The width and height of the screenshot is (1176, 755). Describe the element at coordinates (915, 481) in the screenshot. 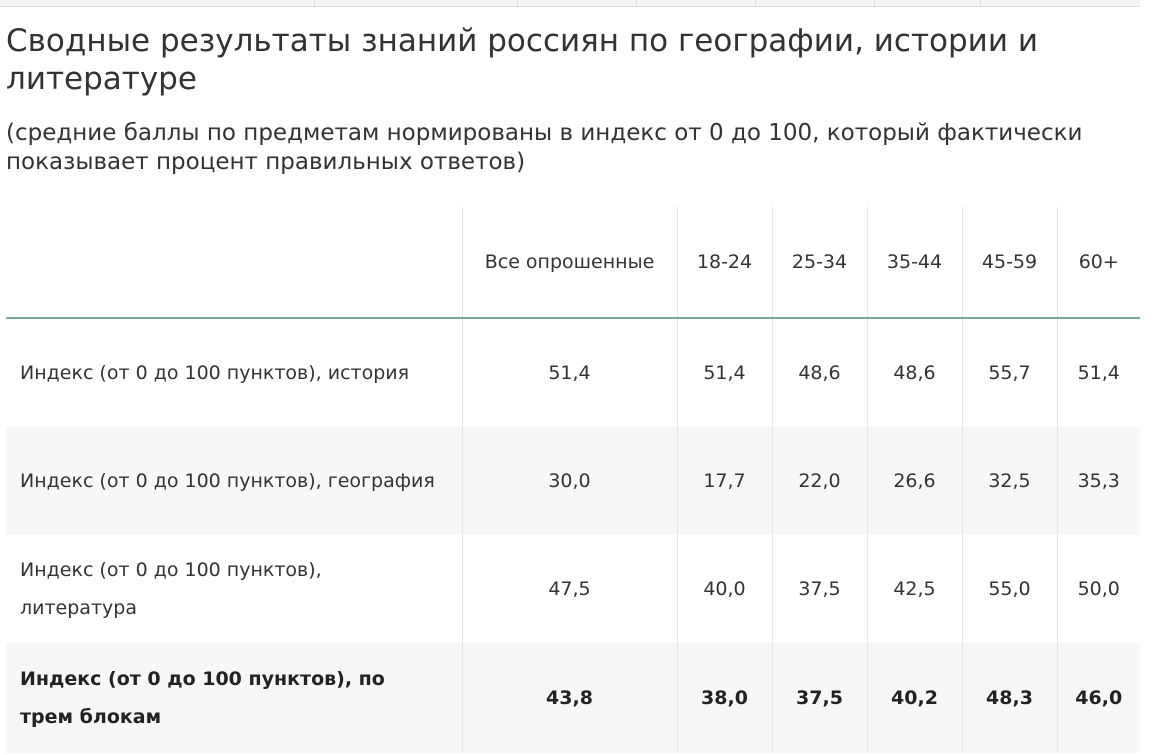

I see `cell-value: 26,6` at that location.